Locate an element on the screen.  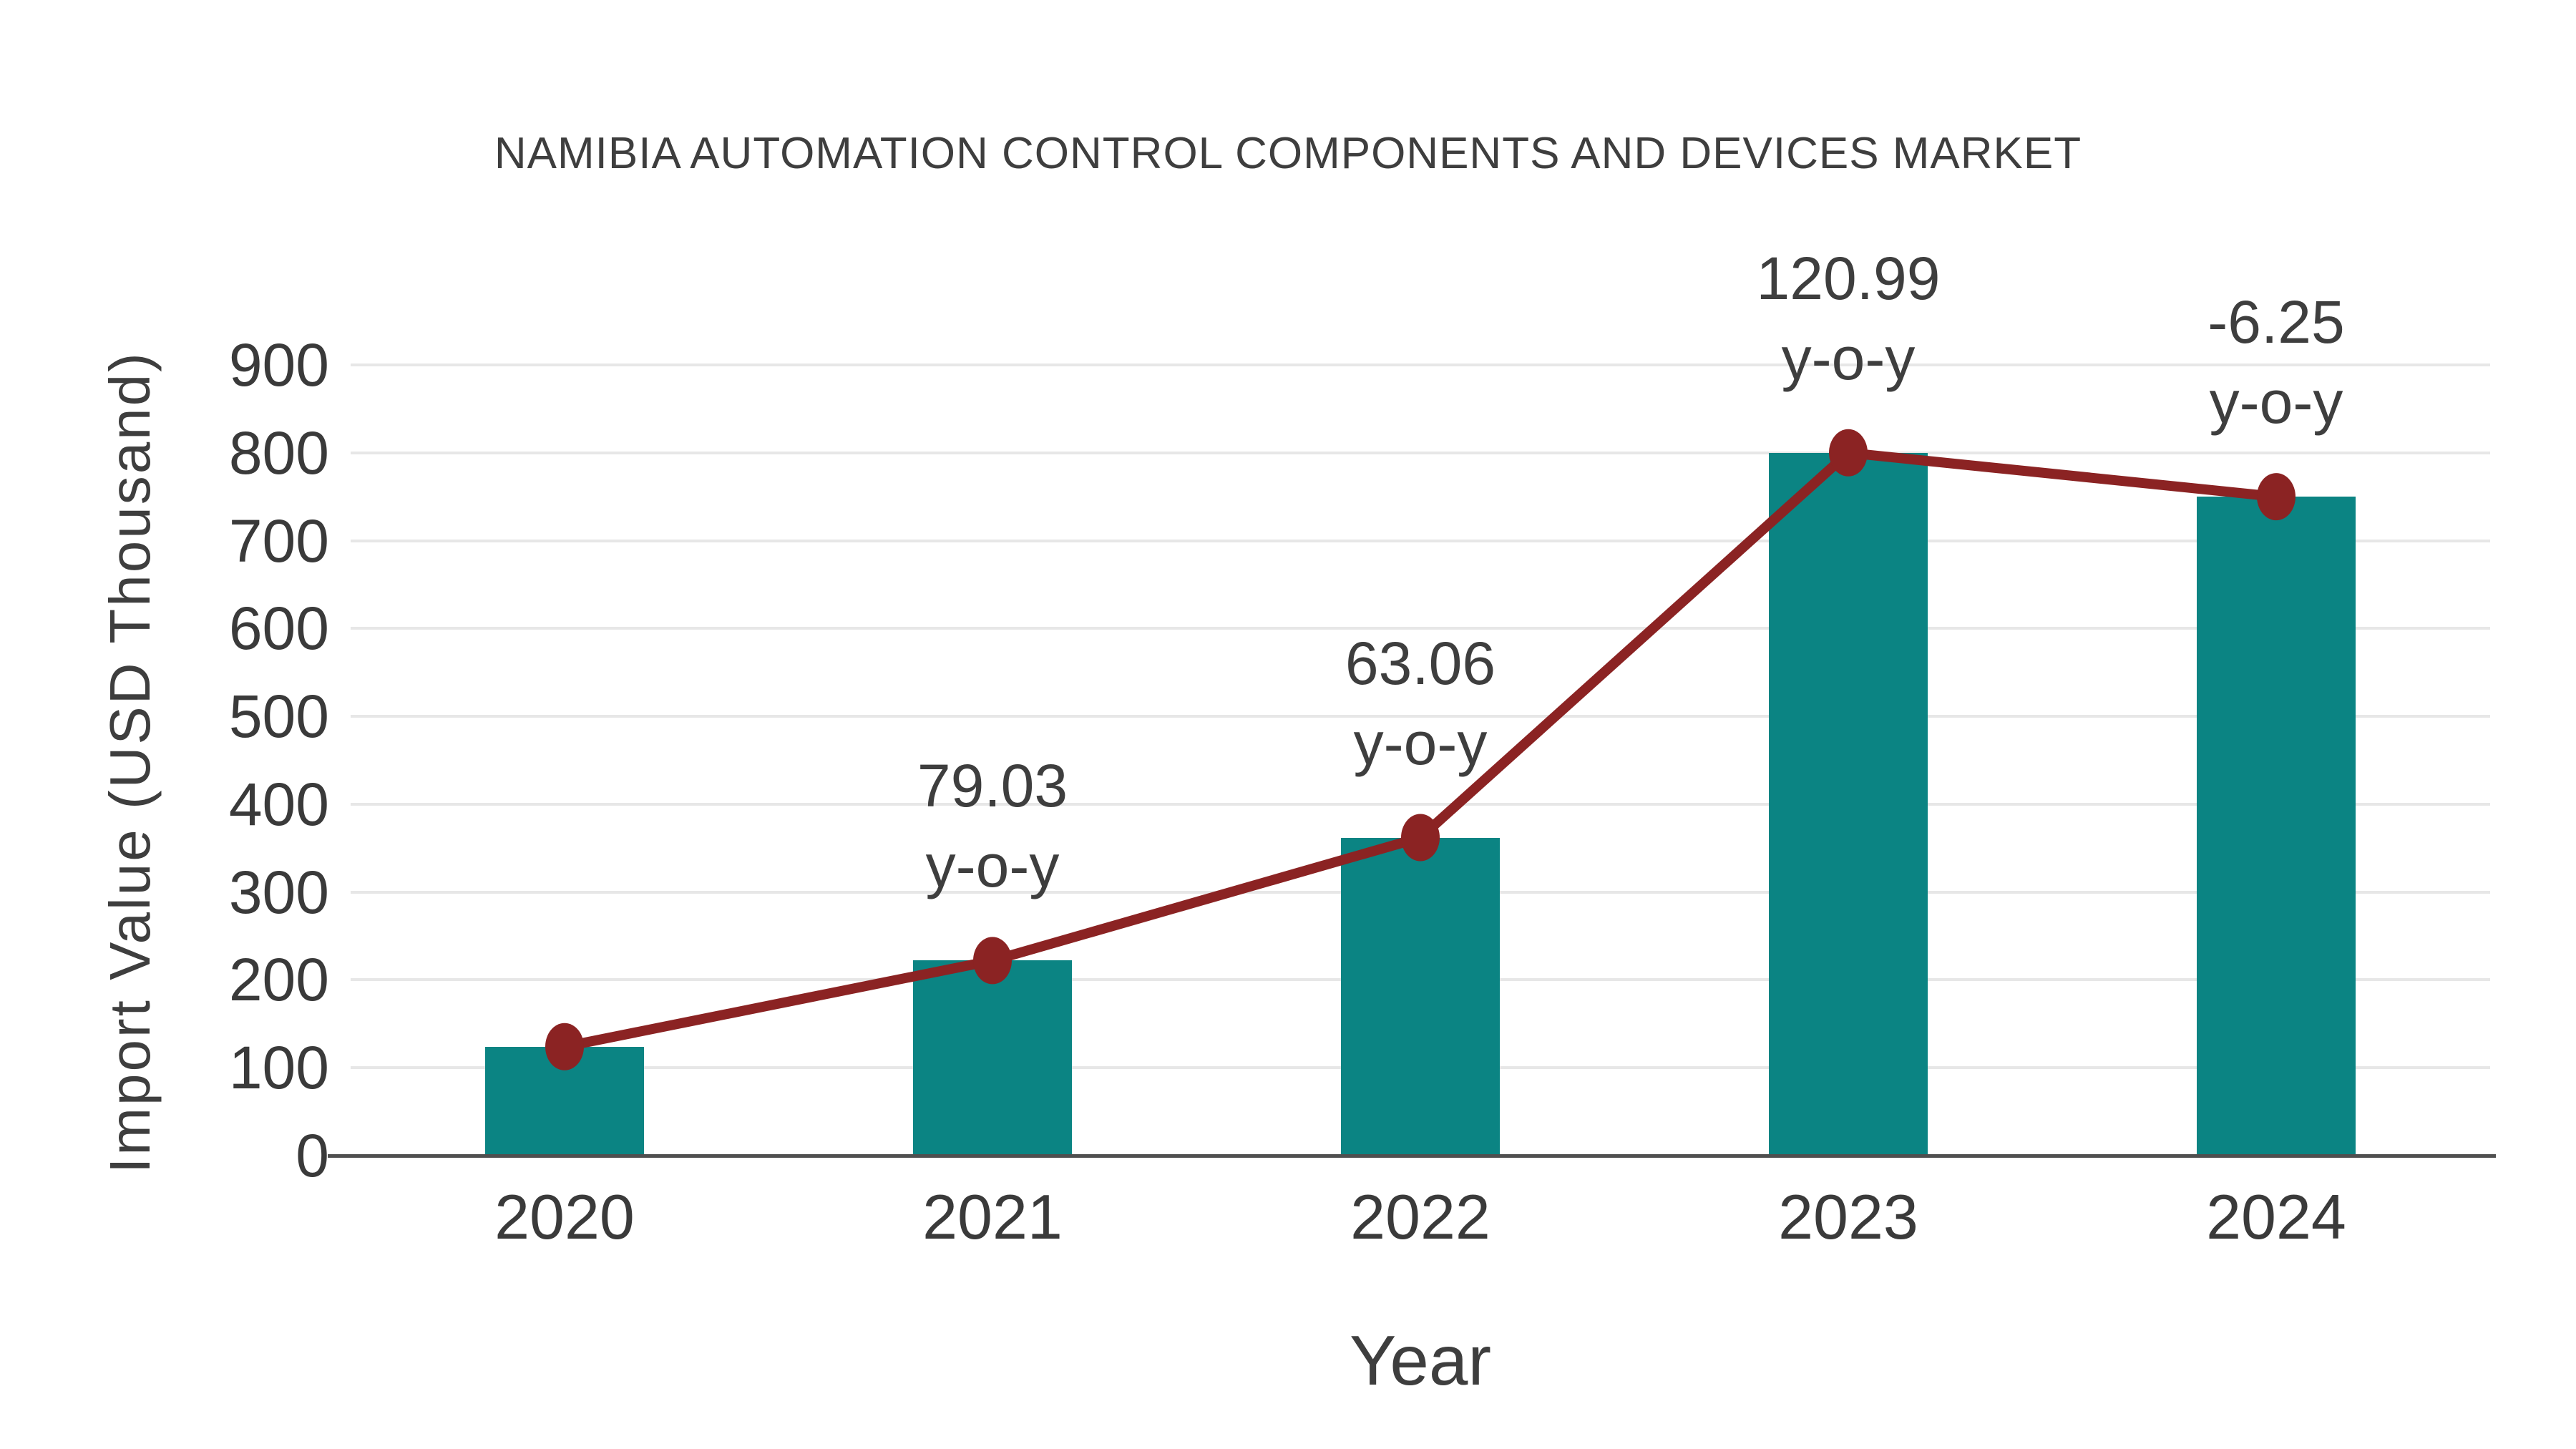
x-tick-label-2022: 2022 is located at coordinates (1420, 1216).